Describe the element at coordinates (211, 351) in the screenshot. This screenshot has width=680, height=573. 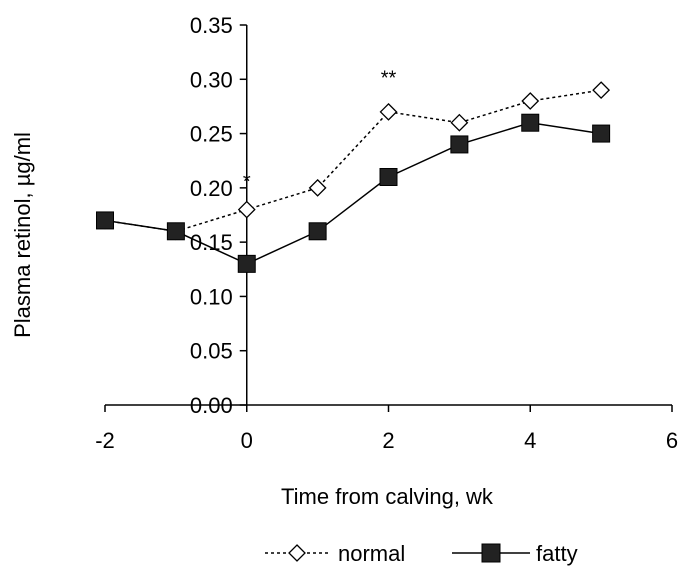
I see `y-tick-label: 0.05` at that location.